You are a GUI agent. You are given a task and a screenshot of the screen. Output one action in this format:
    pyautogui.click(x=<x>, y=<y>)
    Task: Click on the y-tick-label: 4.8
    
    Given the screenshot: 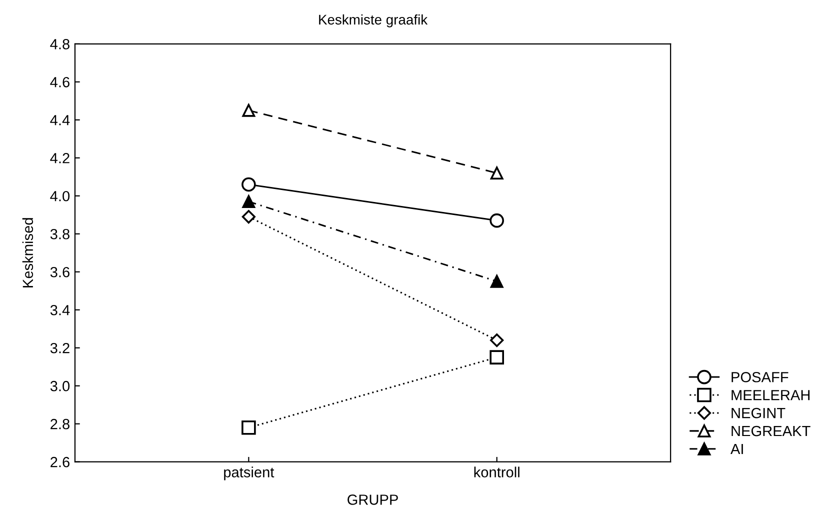 What is the action you would take?
    pyautogui.click(x=60, y=44)
    